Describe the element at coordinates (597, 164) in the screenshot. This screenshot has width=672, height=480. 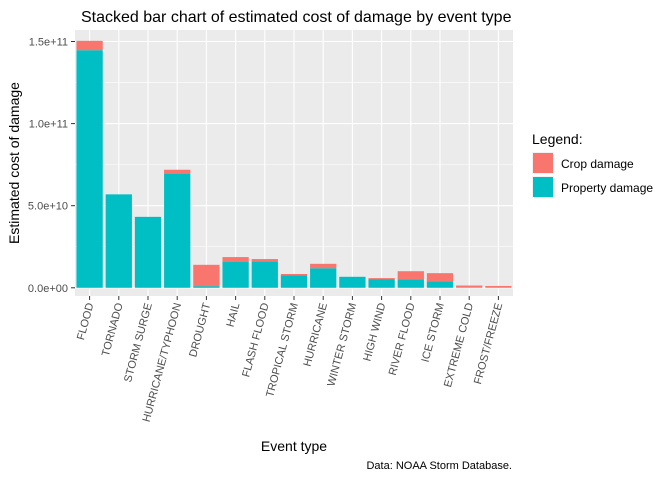
I see `legend-label-crop: Crop damage` at that location.